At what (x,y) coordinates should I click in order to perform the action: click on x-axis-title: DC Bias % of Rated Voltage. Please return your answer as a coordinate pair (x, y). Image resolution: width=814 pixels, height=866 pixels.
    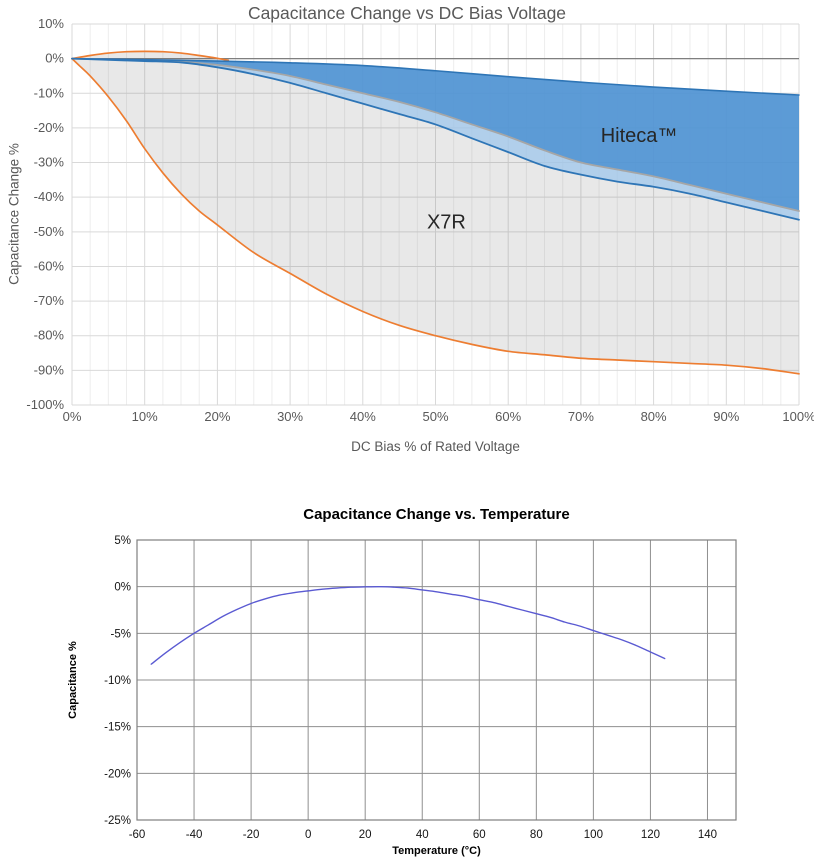
    Looking at the image, I should click on (435, 446).